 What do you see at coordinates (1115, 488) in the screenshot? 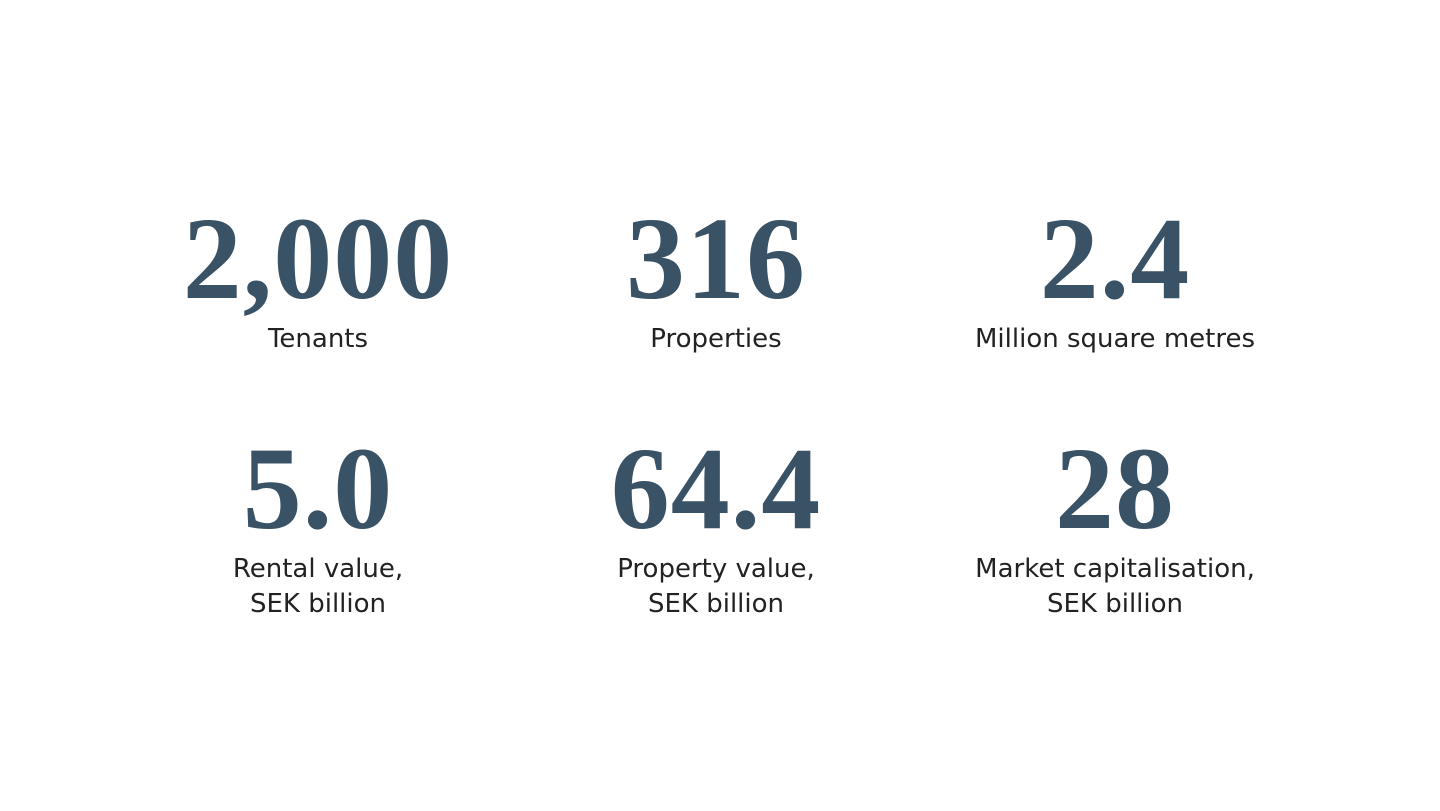
I see `stat-value: 28` at bounding box center [1115, 488].